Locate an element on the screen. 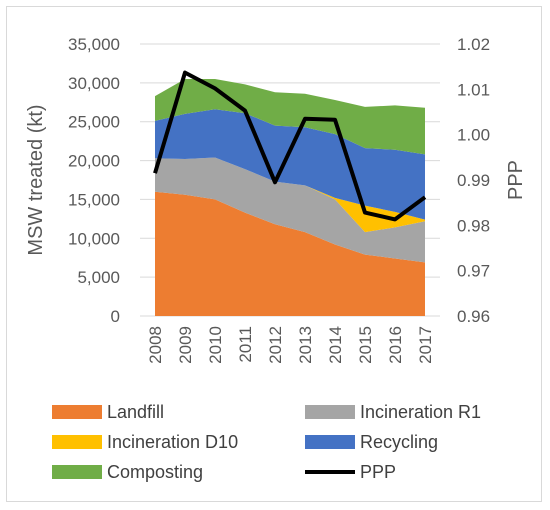 This screenshot has height=510, width=550. legend-swatch-composting is located at coordinates (77, 472).